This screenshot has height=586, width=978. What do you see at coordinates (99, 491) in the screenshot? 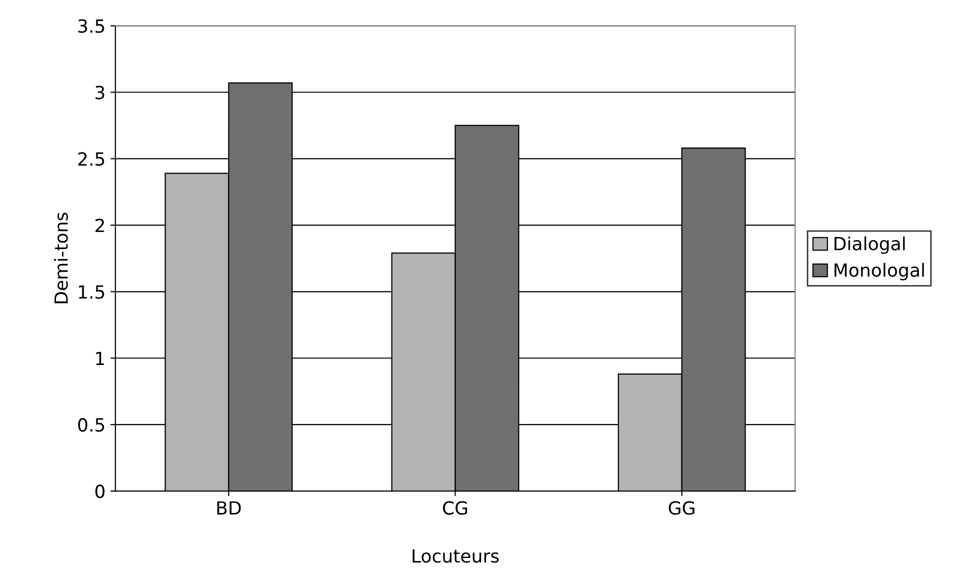
I see `y-tick-label: 0` at bounding box center [99, 491].